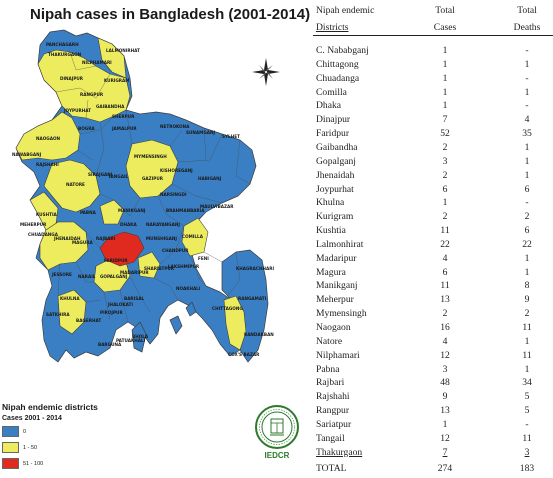 The image size is (553, 478). What do you see at coordinates (527, 397) in the screenshot?
I see `row-deaths: 5` at bounding box center [527, 397].